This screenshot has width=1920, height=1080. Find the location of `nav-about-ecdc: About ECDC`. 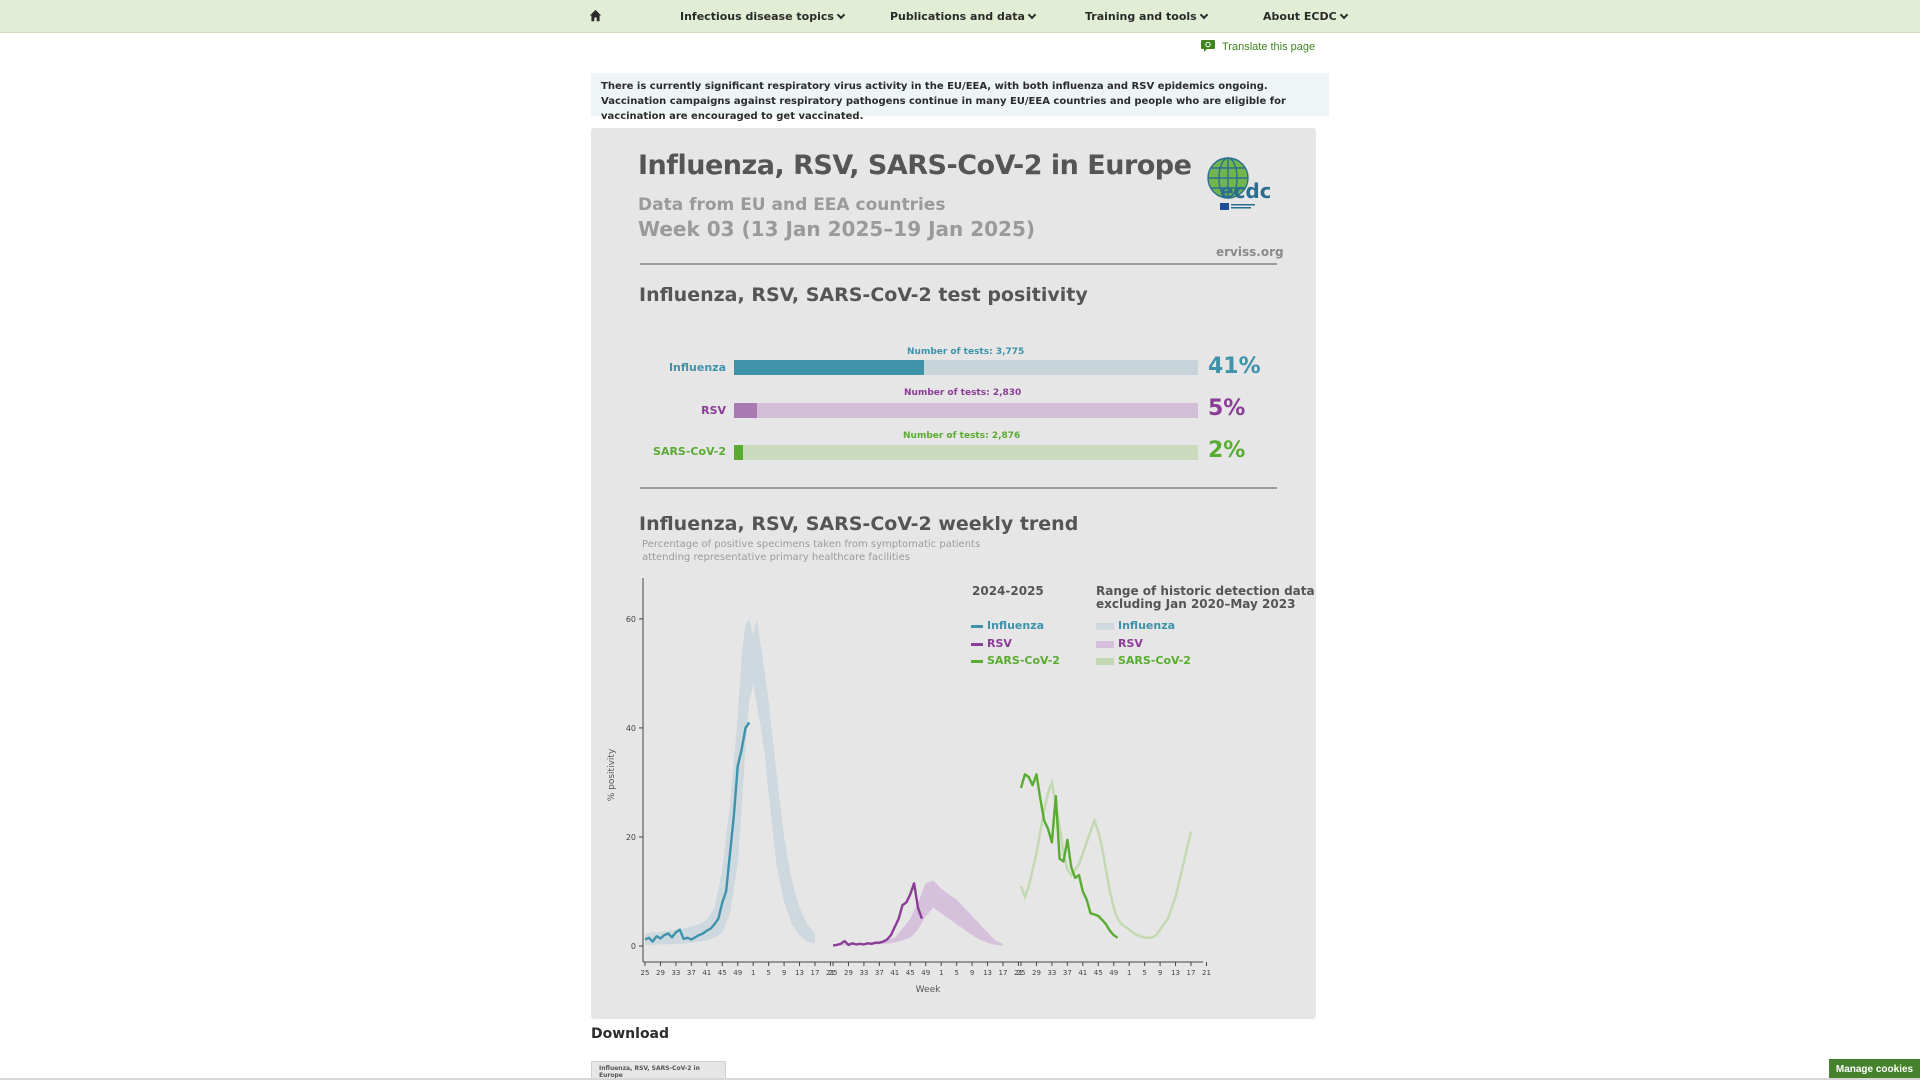

nav-about-ecdc: About ECDC is located at coordinates (1305, 16).